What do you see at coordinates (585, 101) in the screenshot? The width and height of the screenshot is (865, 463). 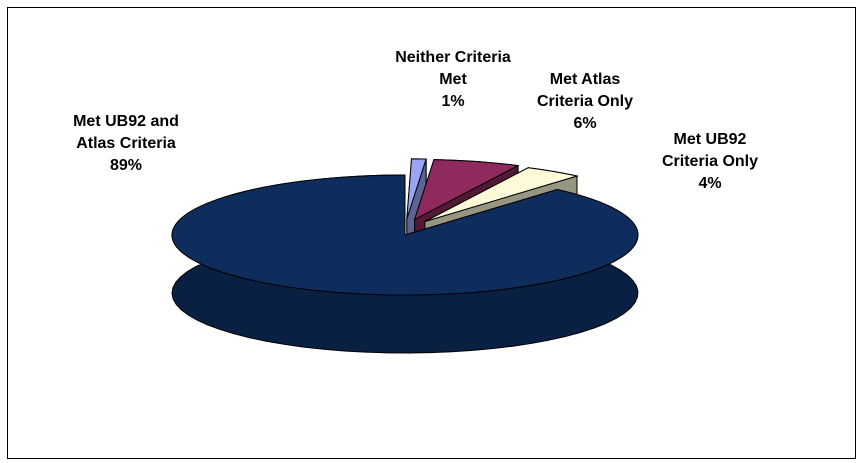 I see `slice-label-2: Met Atlas Criteria Only 6%` at bounding box center [585, 101].